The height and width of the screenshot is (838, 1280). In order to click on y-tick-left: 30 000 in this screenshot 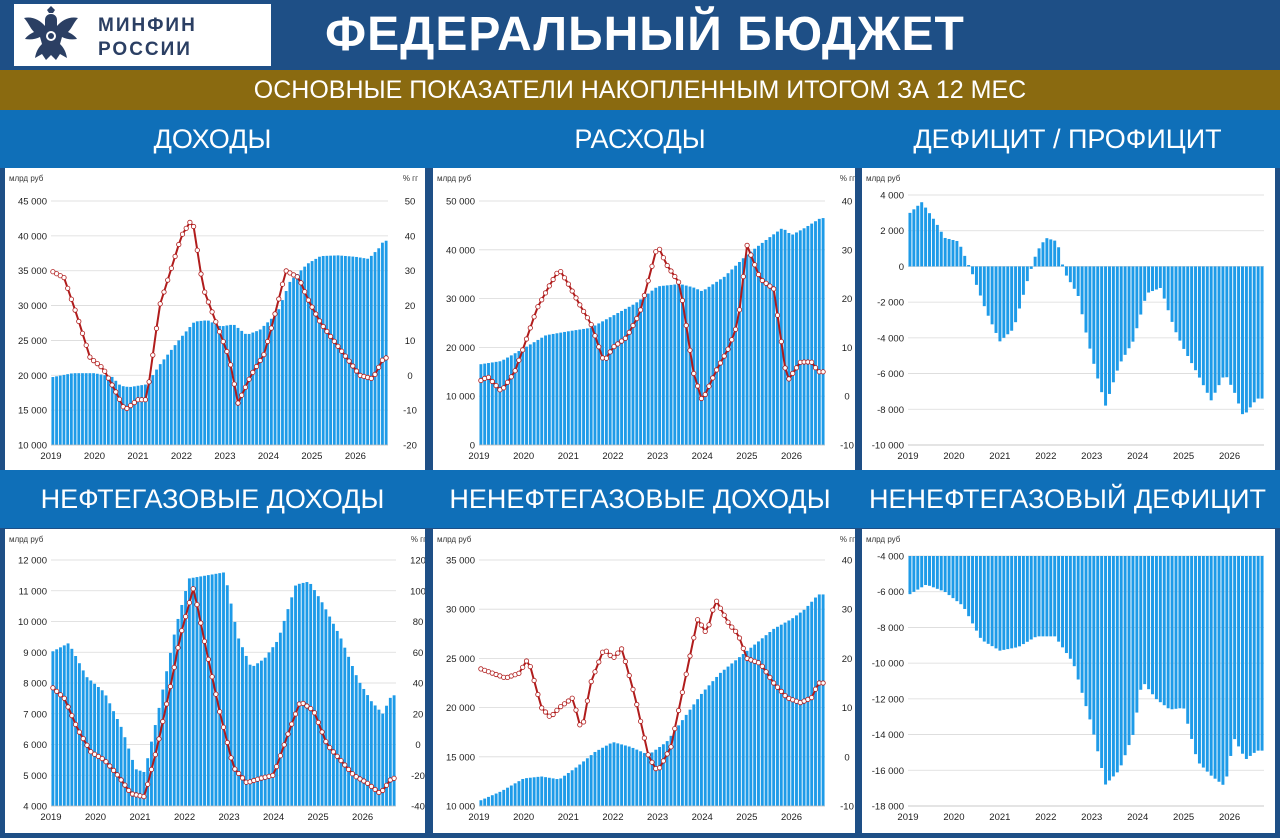, I will do `click(460, 610)`.